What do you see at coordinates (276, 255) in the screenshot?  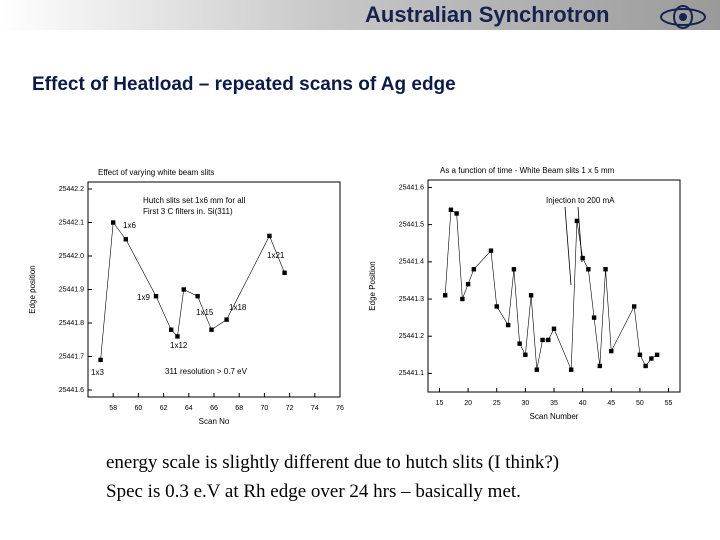 I see `annotation: 1x21` at bounding box center [276, 255].